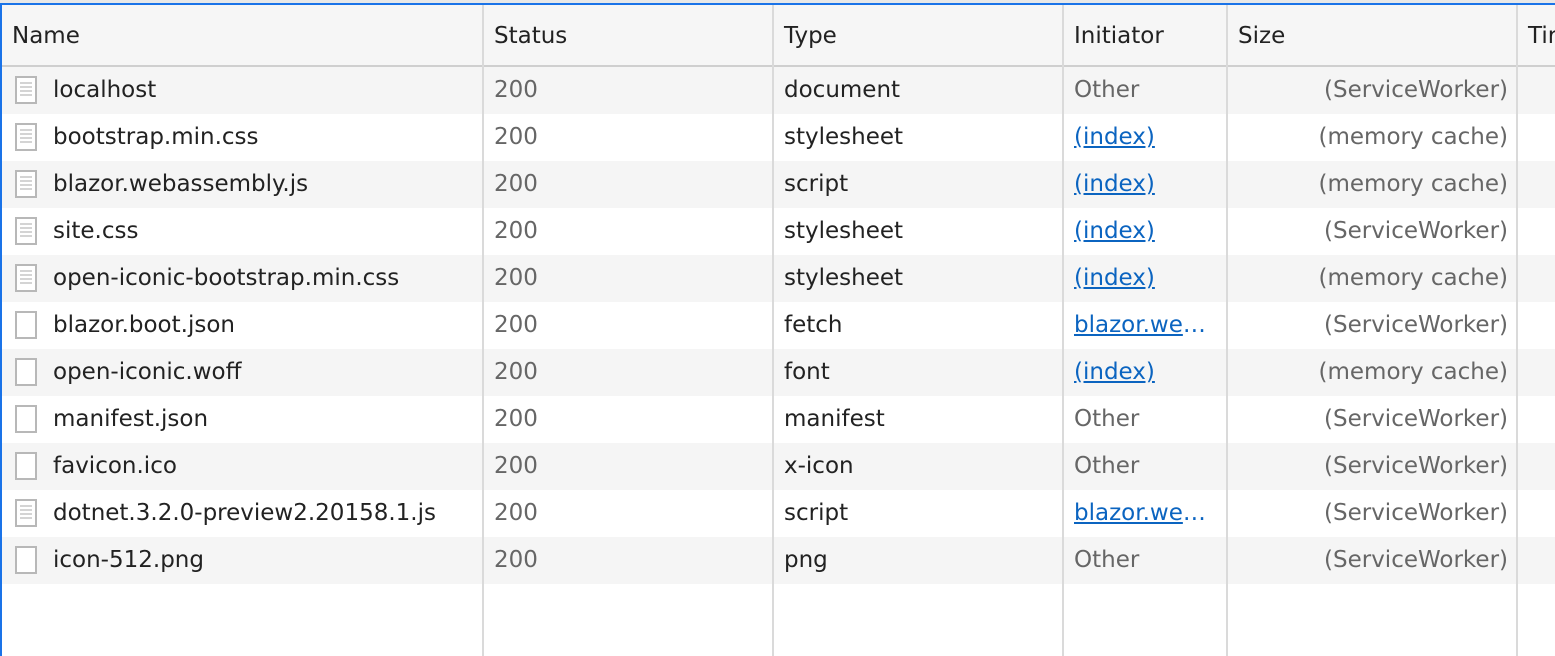  I want to click on column-header-time: Tir, so click(1541, 36).